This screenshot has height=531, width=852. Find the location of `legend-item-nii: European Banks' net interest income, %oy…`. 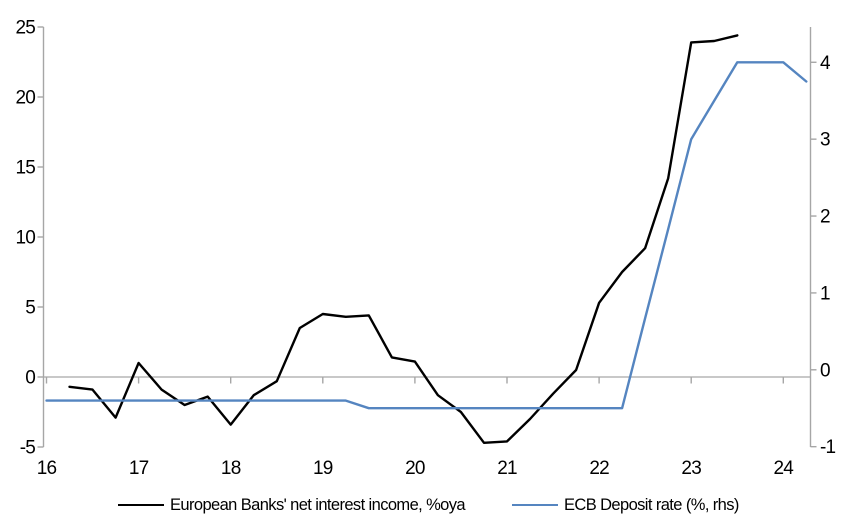

legend-item-nii: European Banks' net interest income, %oy… is located at coordinates (292, 505).